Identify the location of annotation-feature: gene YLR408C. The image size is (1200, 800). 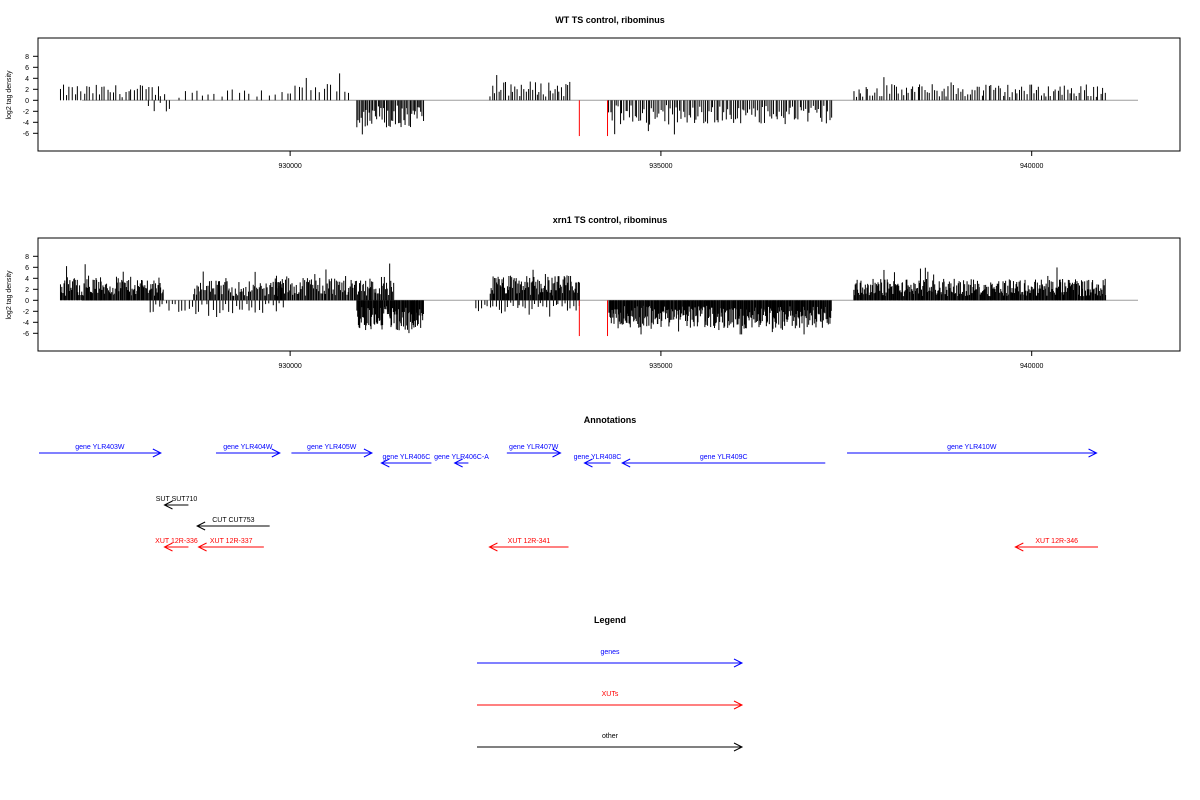
(598, 461).